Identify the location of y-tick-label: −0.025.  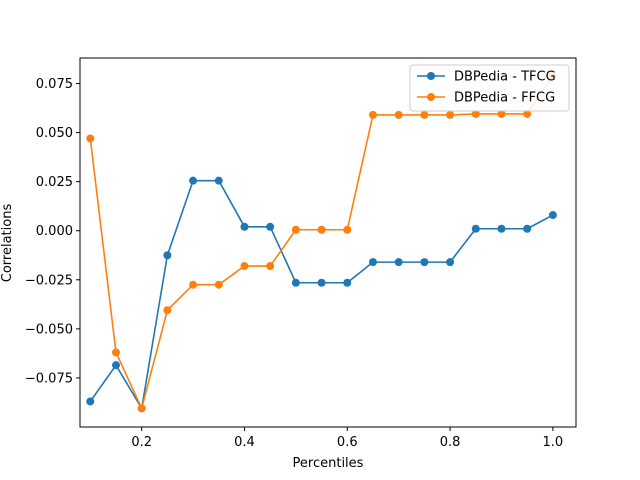
(49, 280).